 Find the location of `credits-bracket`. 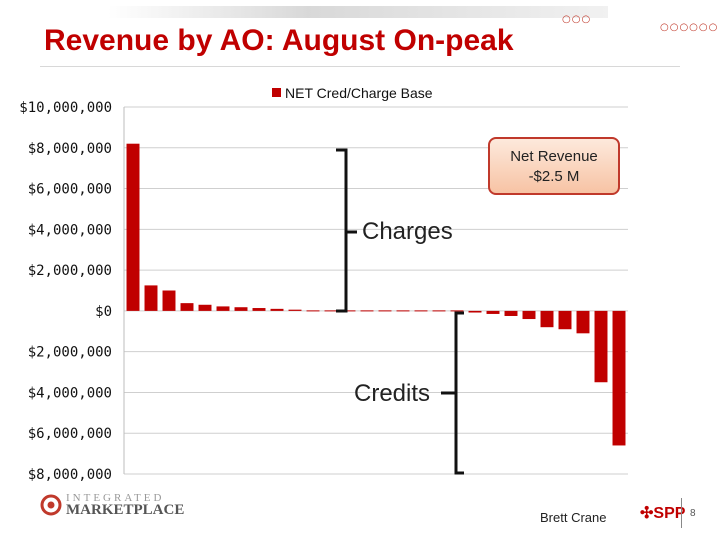

credits-bracket is located at coordinates (459, 393).